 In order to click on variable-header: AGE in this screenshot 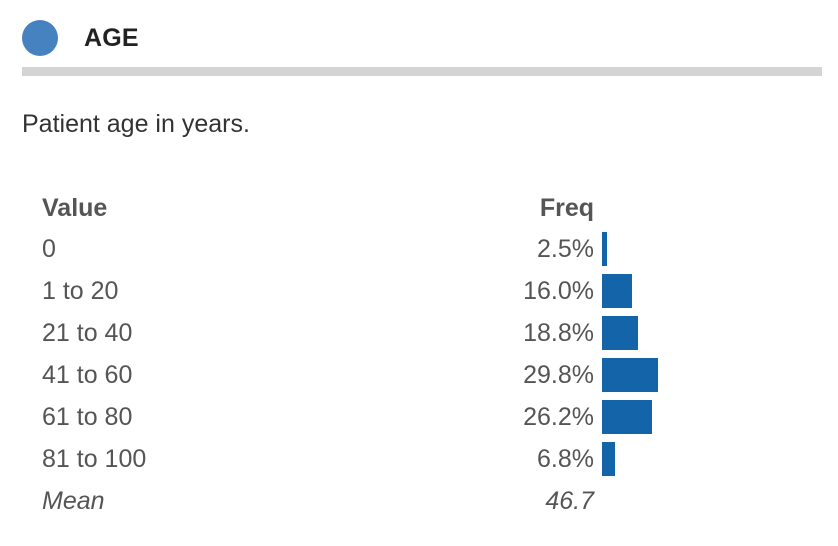, I will do `click(80, 38)`.